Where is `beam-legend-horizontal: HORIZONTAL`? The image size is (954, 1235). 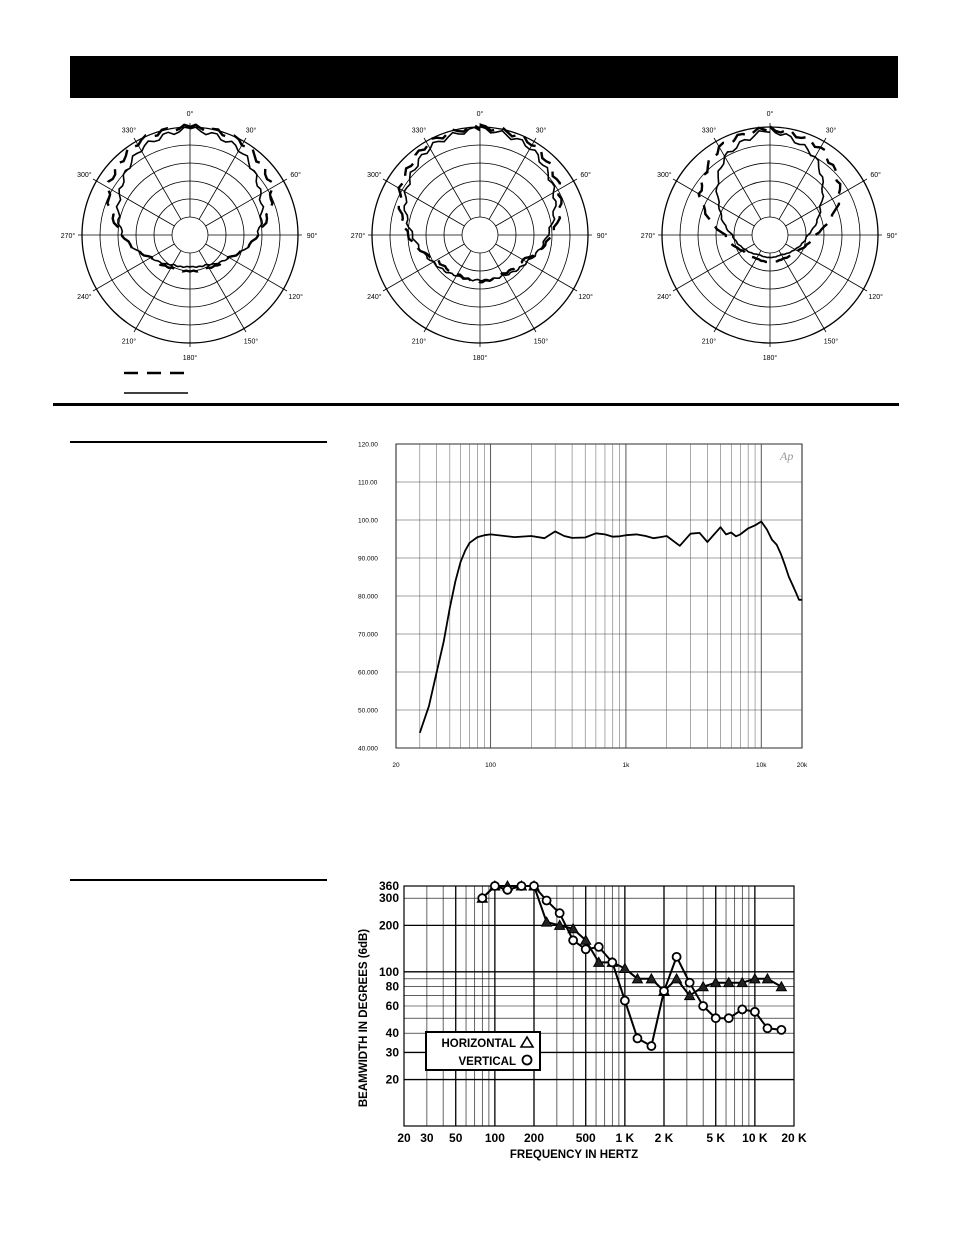
beam-legend-horizontal: HORIZONTAL is located at coordinates (478, 1044).